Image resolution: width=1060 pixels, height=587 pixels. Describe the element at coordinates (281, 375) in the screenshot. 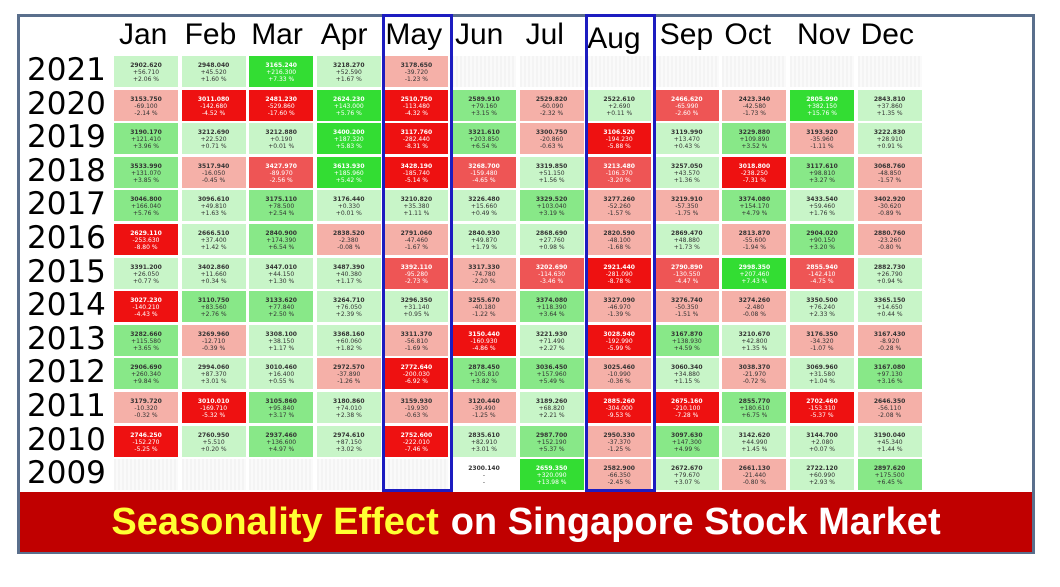

I see `cell-change-value: +16.400` at that location.